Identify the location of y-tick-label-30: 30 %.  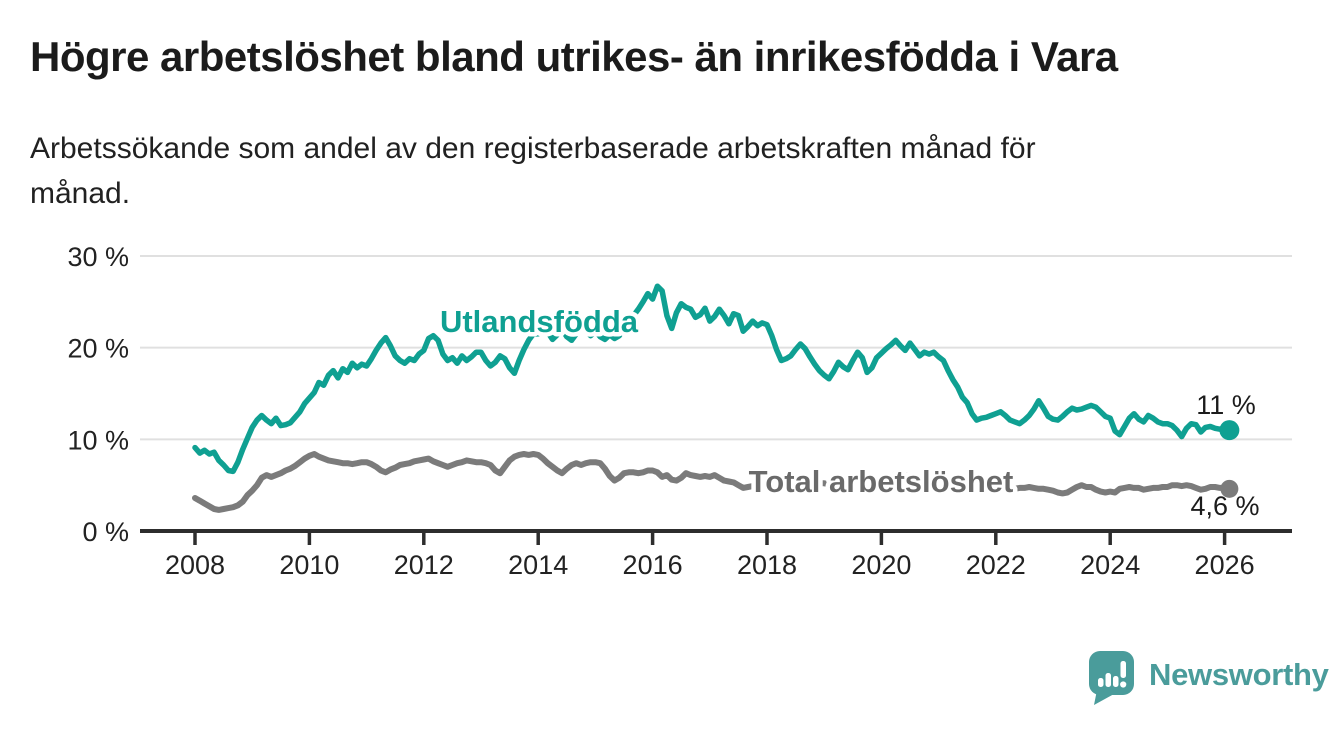
(98, 257).